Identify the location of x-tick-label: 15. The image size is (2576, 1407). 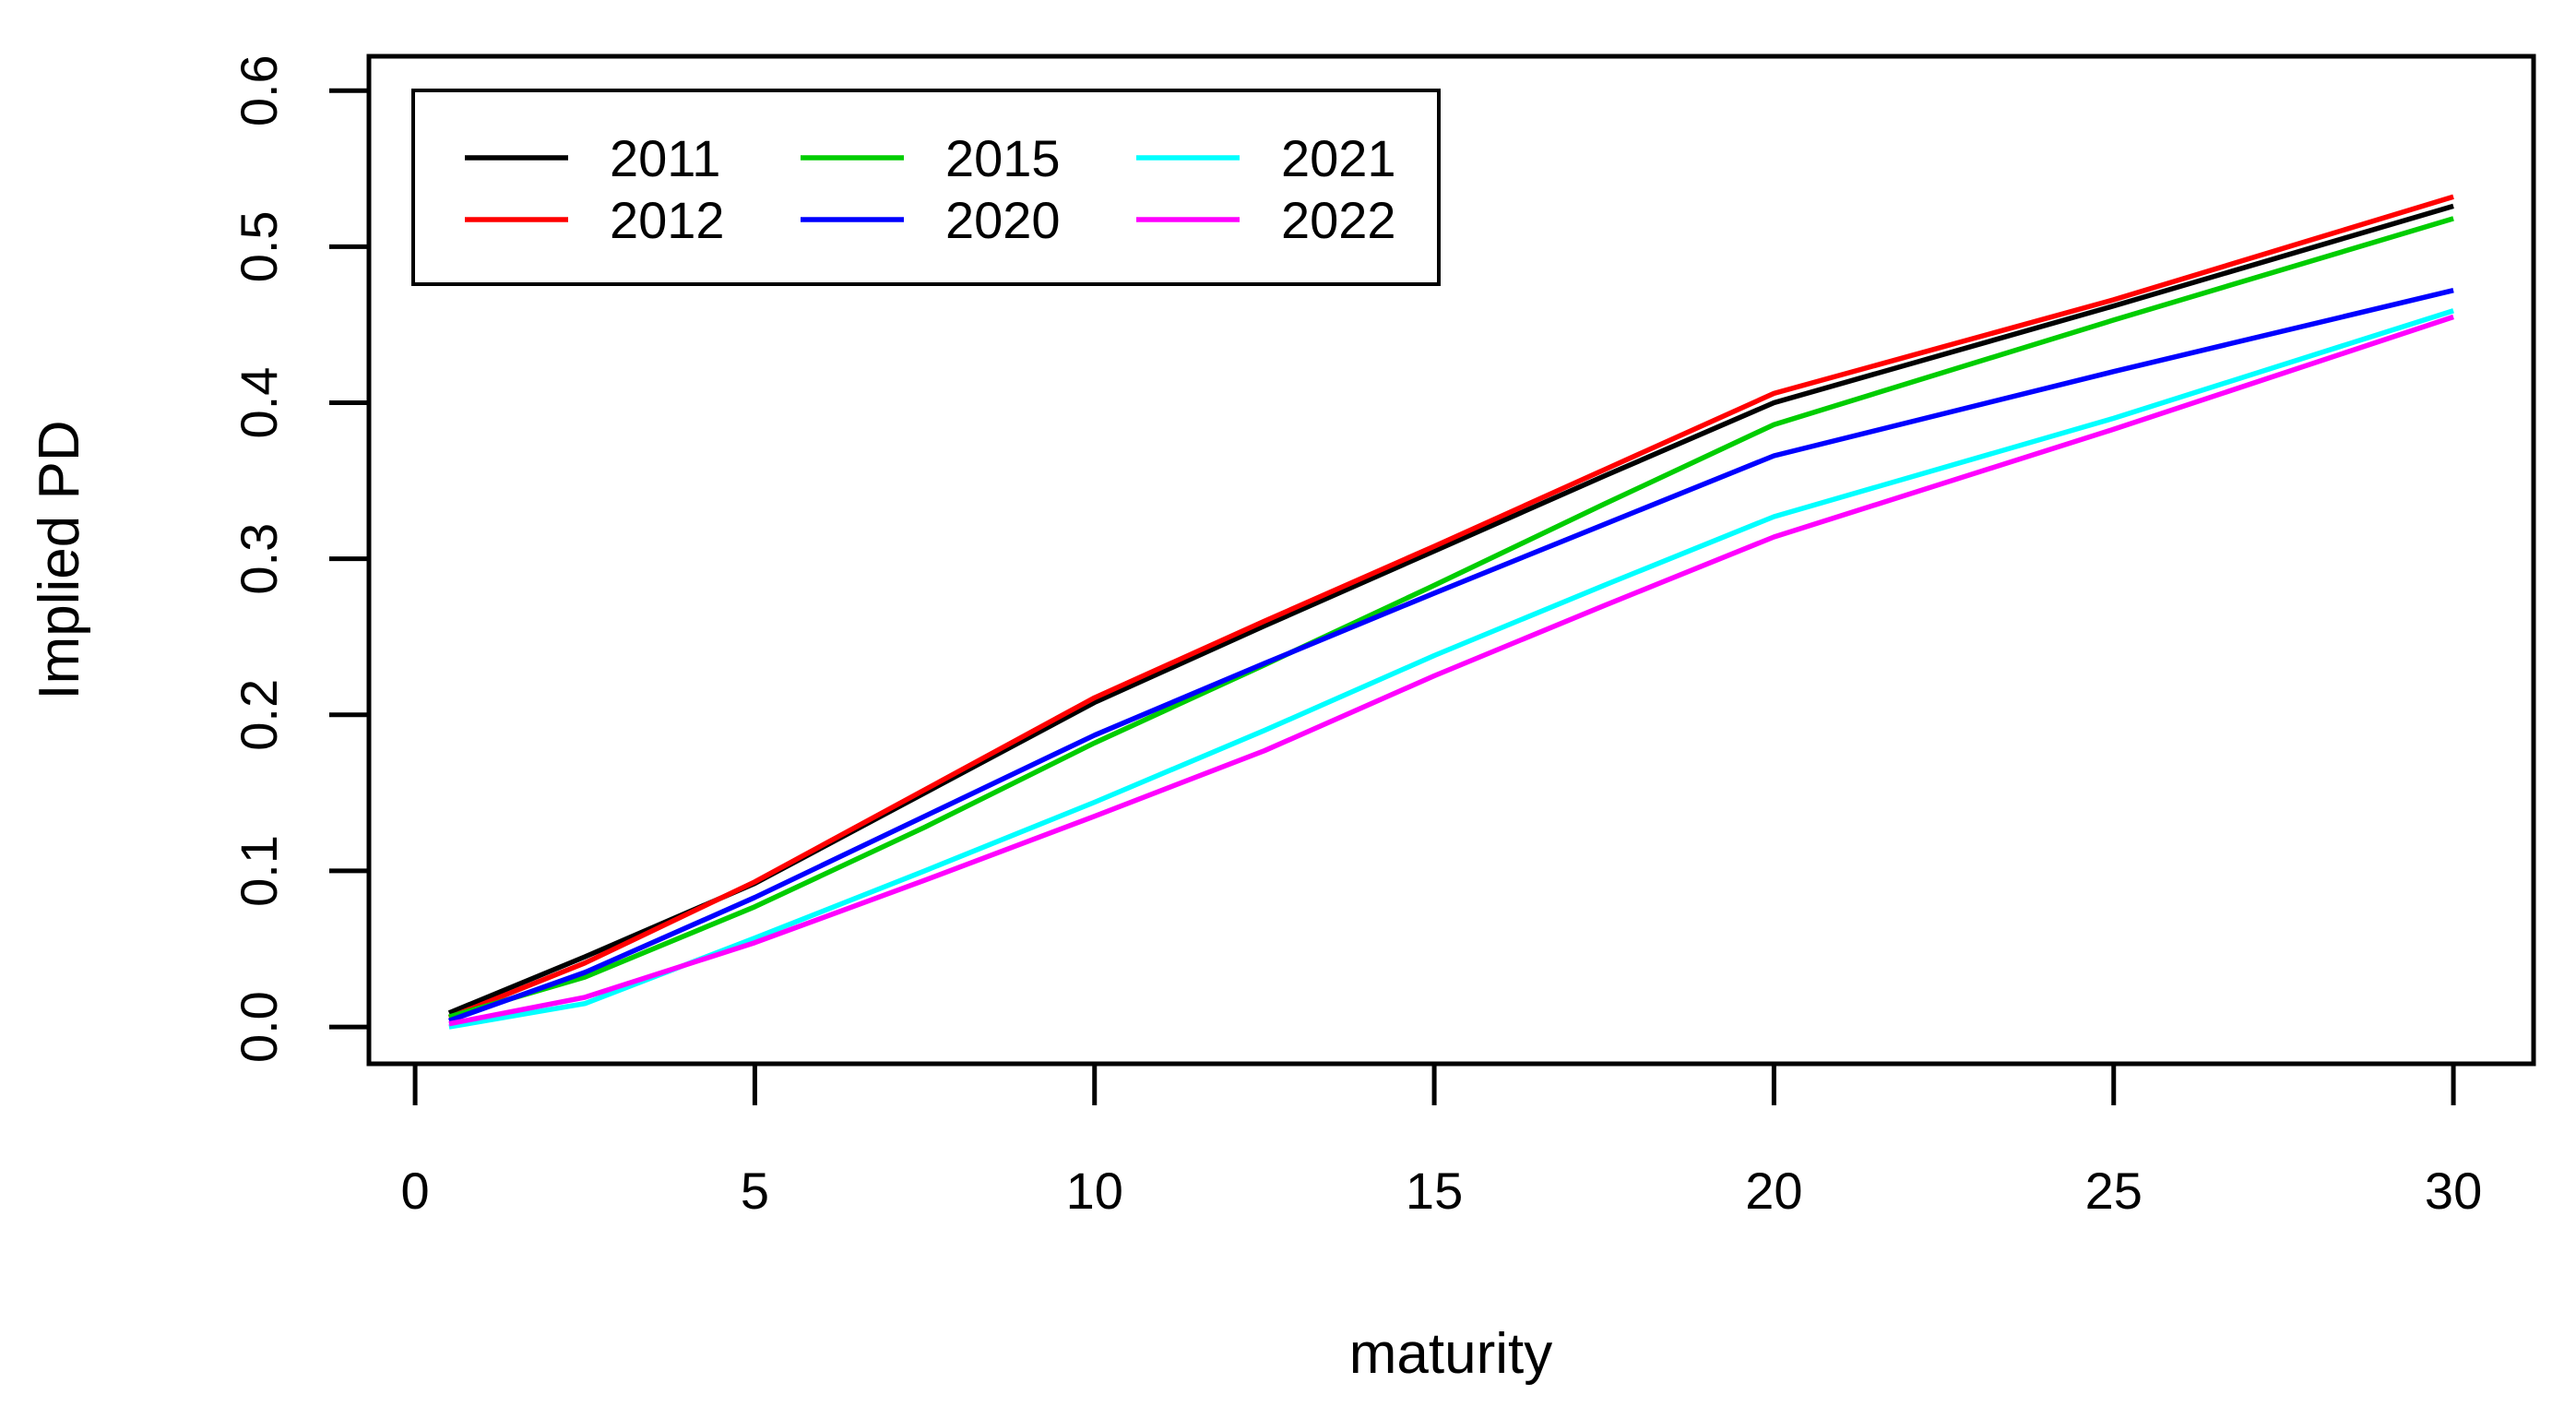
(1434, 1191).